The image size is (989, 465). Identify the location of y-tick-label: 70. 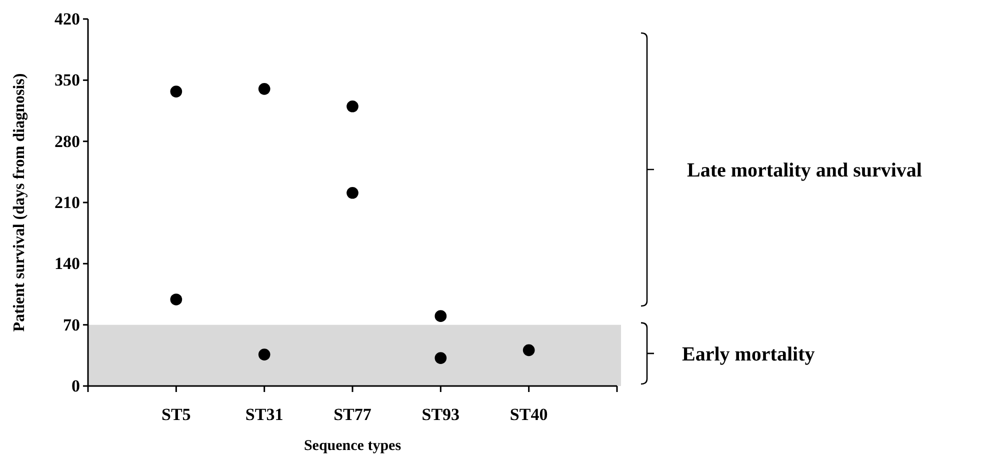
(71, 324).